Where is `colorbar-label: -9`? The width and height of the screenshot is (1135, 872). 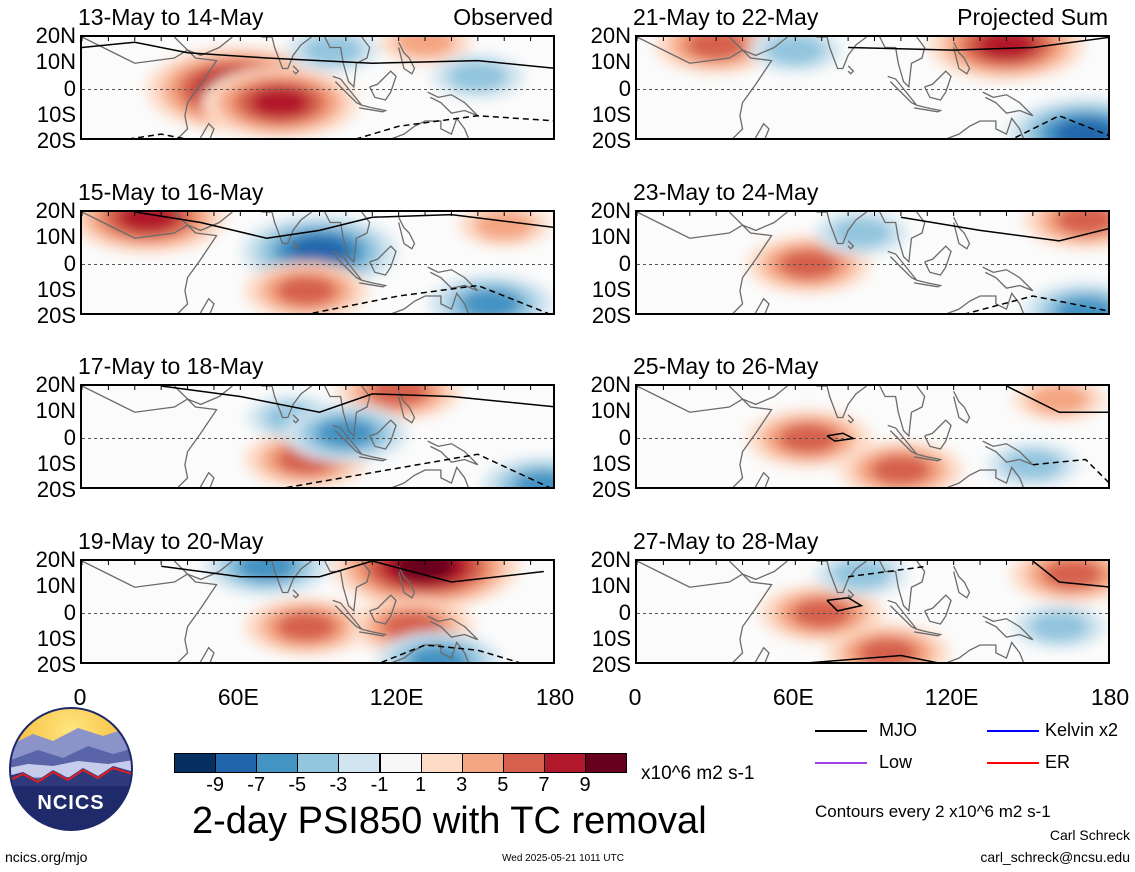 colorbar-label: -9 is located at coordinates (215, 785).